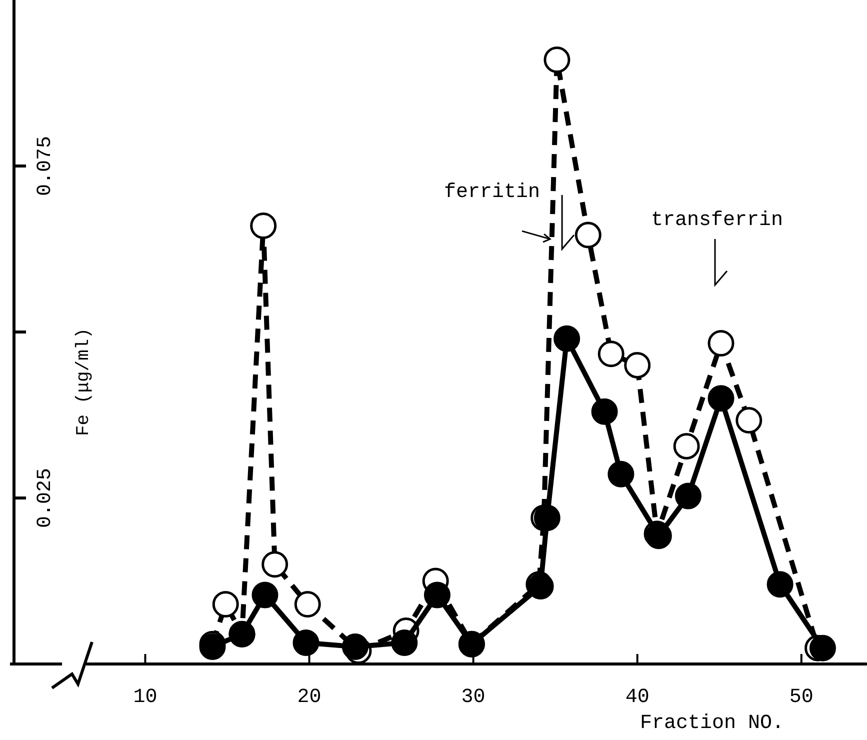 Image resolution: width=867 pixels, height=740 pixels. I want to click on y-tick-label: 0.025, so click(45, 498).